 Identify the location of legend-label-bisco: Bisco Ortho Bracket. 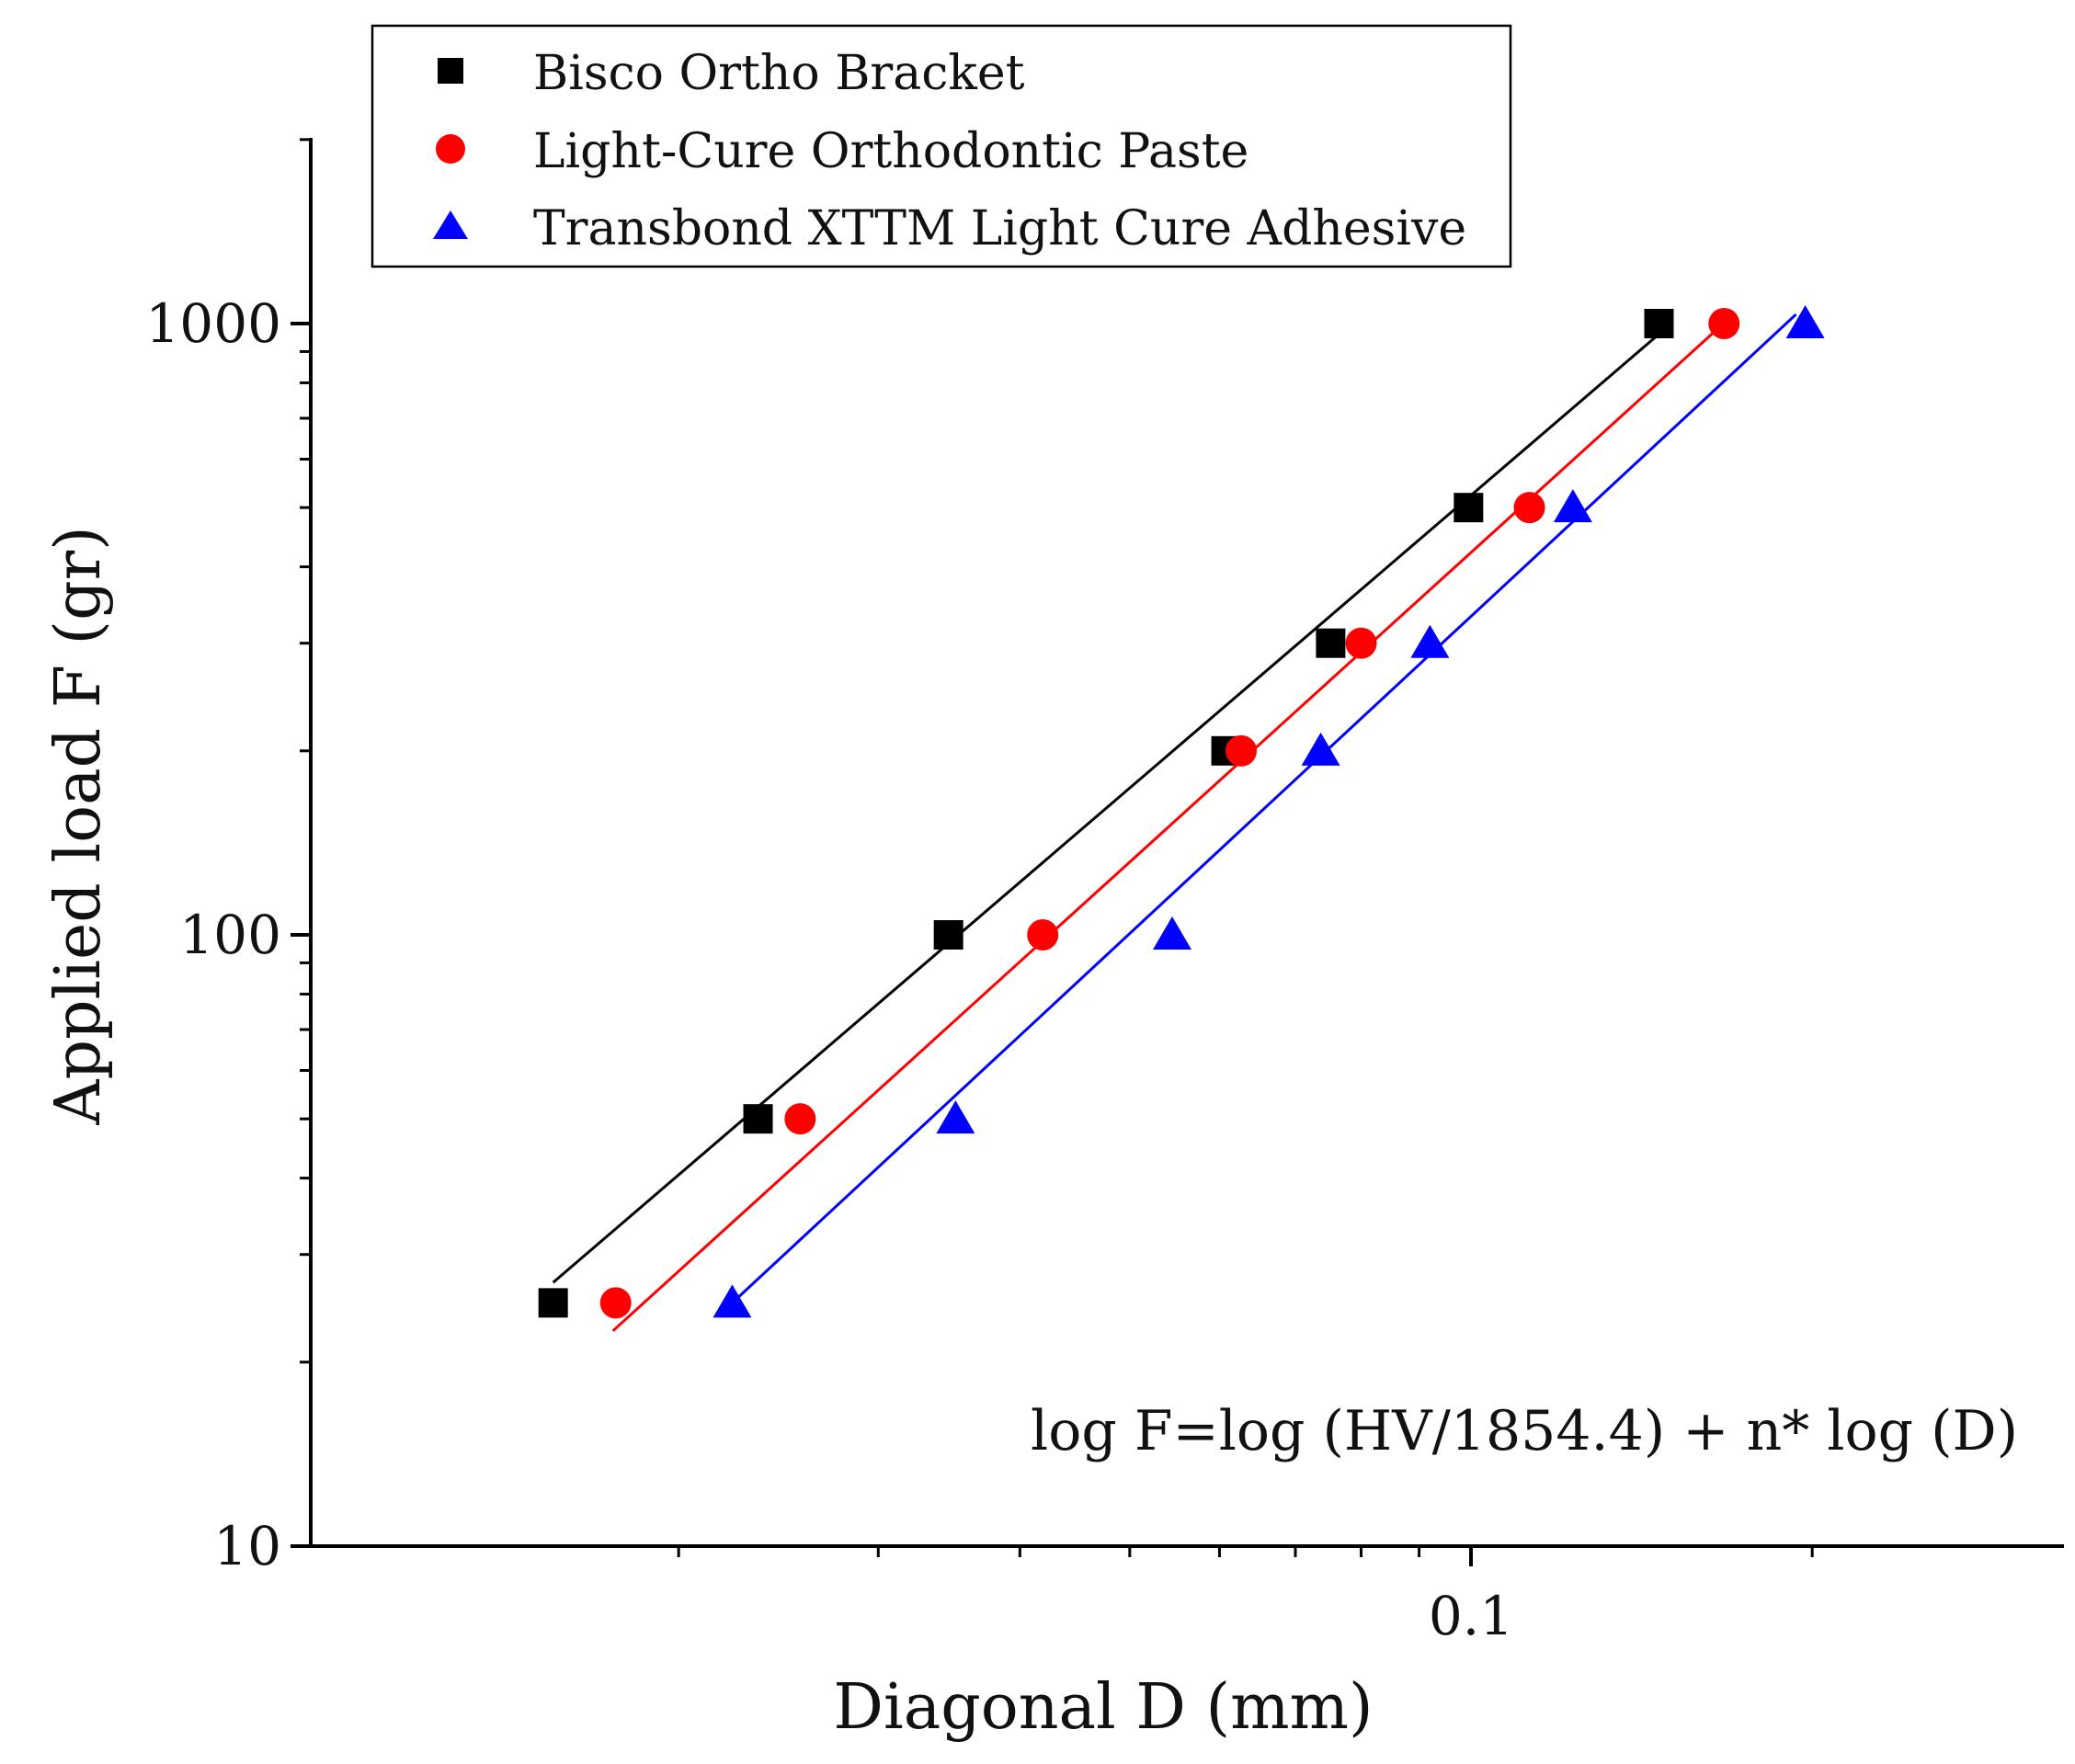
(779, 73).